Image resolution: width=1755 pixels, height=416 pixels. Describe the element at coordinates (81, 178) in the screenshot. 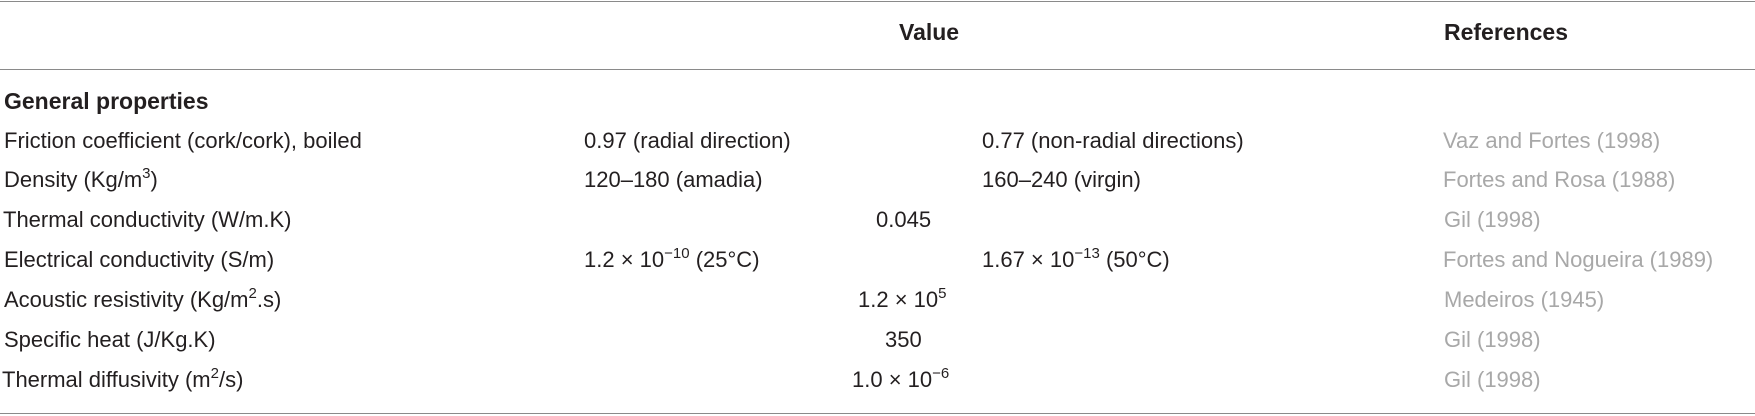

I see `table-row-property: Density (Kg/m3)` at that location.